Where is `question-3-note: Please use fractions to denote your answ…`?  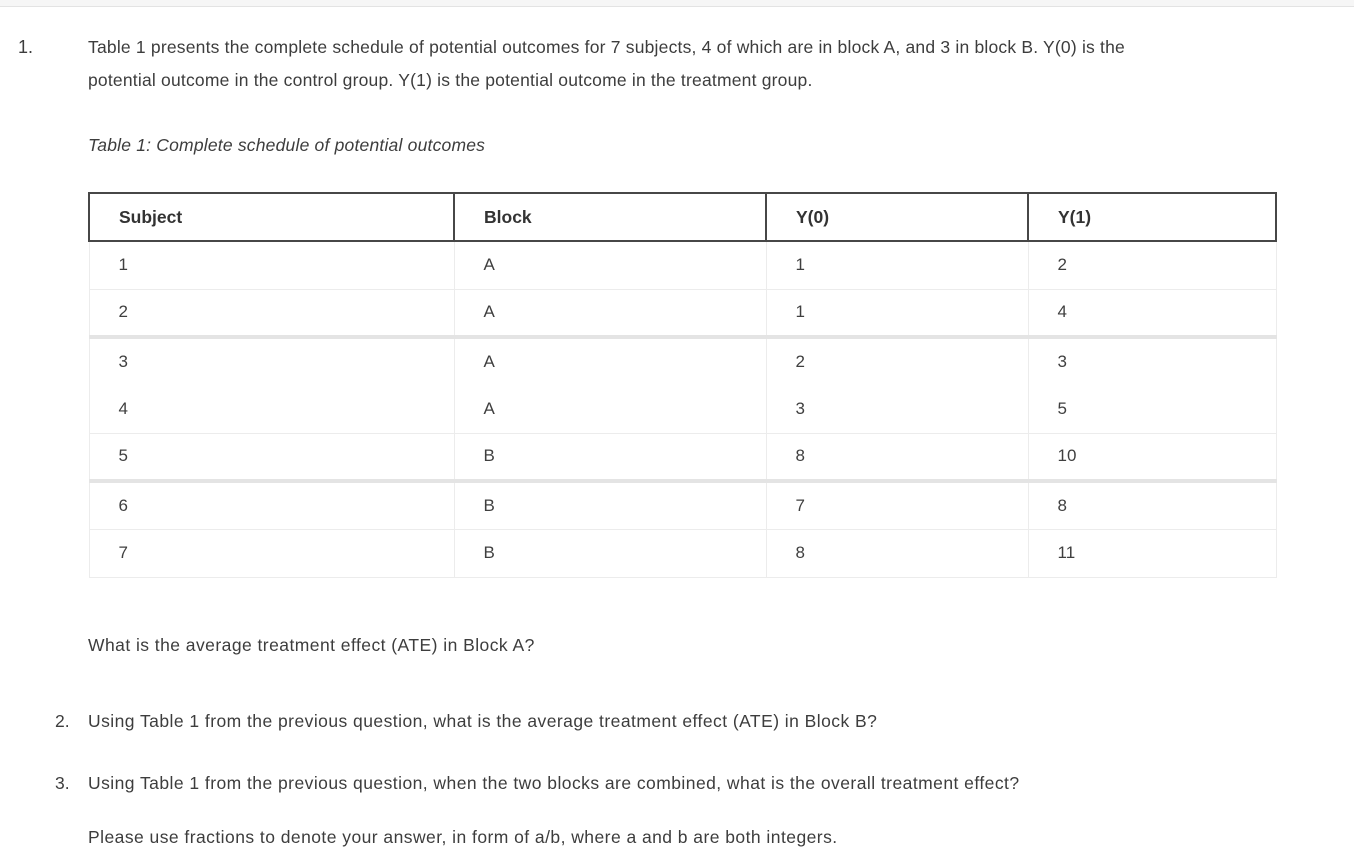 question-3-note: Please use fractions to denote your answ… is located at coordinates (463, 836).